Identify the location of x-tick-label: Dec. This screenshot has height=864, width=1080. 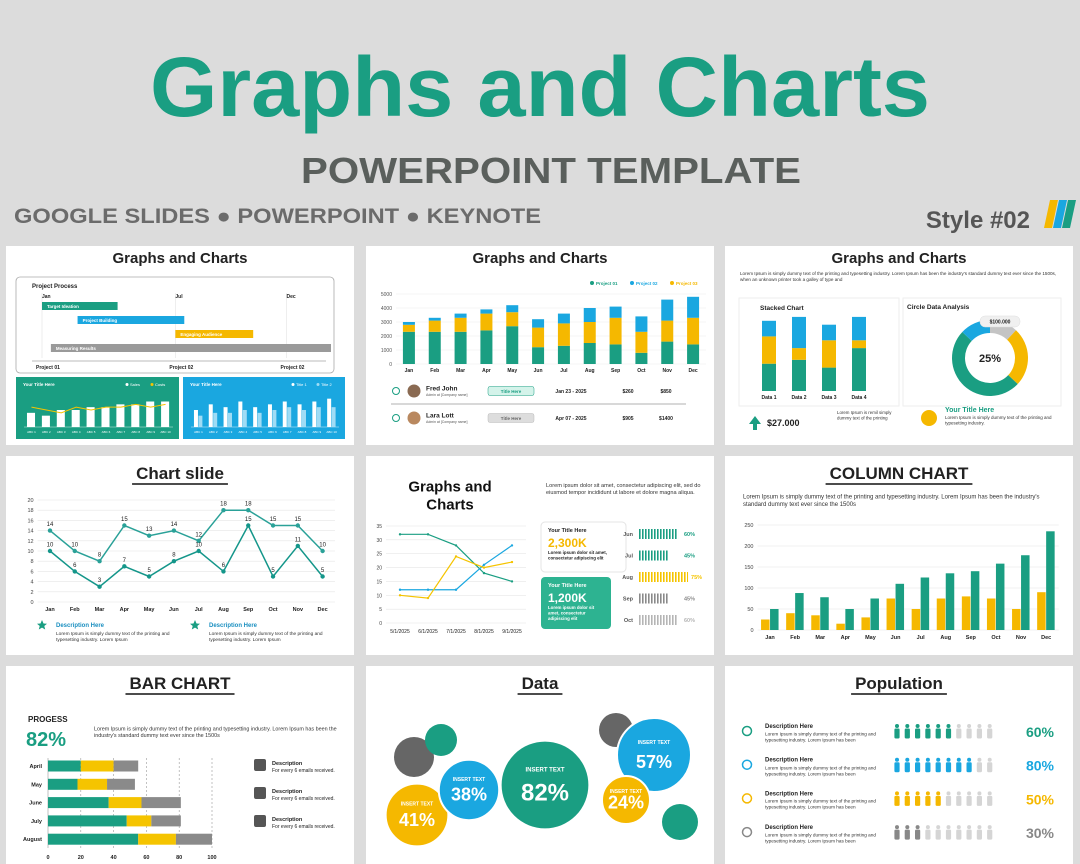
(323, 610).